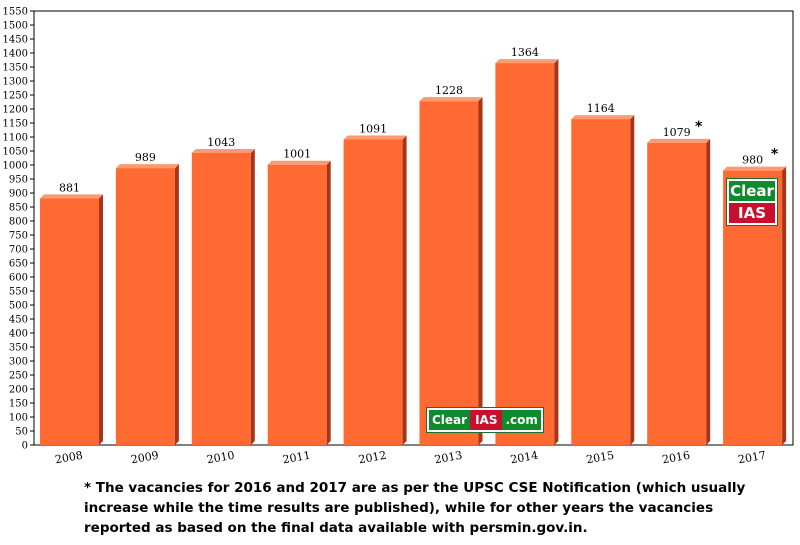  What do you see at coordinates (373, 129) in the screenshot?
I see `data-label: 1091` at bounding box center [373, 129].